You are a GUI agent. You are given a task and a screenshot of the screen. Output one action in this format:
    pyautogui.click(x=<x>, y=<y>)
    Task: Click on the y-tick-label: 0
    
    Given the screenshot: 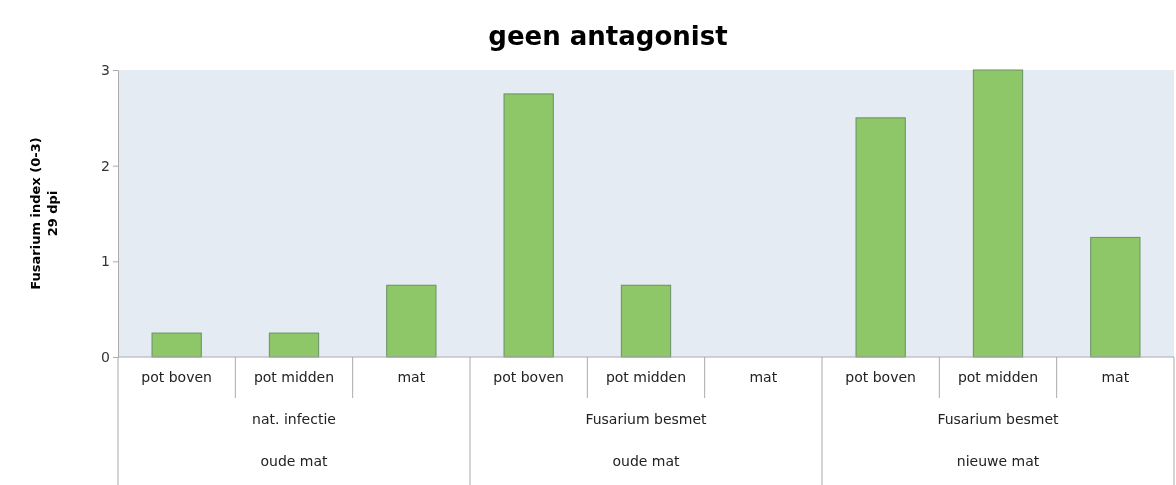 What is the action you would take?
    pyautogui.click(x=105, y=356)
    